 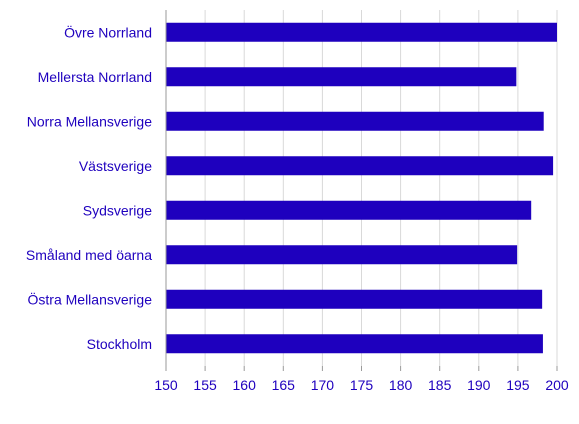 What do you see at coordinates (108, 31) in the screenshot?
I see `category-label: Övre Norrland` at bounding box center [108, 31].